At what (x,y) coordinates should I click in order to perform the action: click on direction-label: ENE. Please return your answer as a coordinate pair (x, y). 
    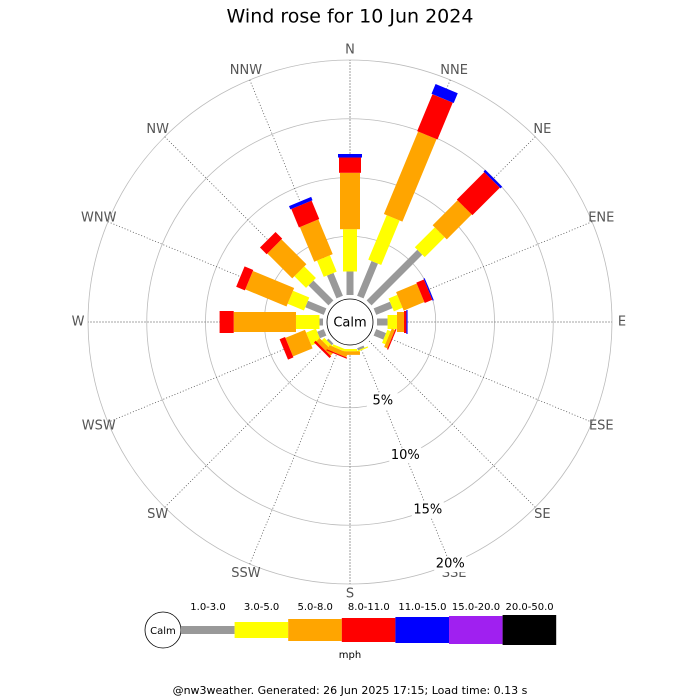
    Looking at the image, I should click on (601, 217).